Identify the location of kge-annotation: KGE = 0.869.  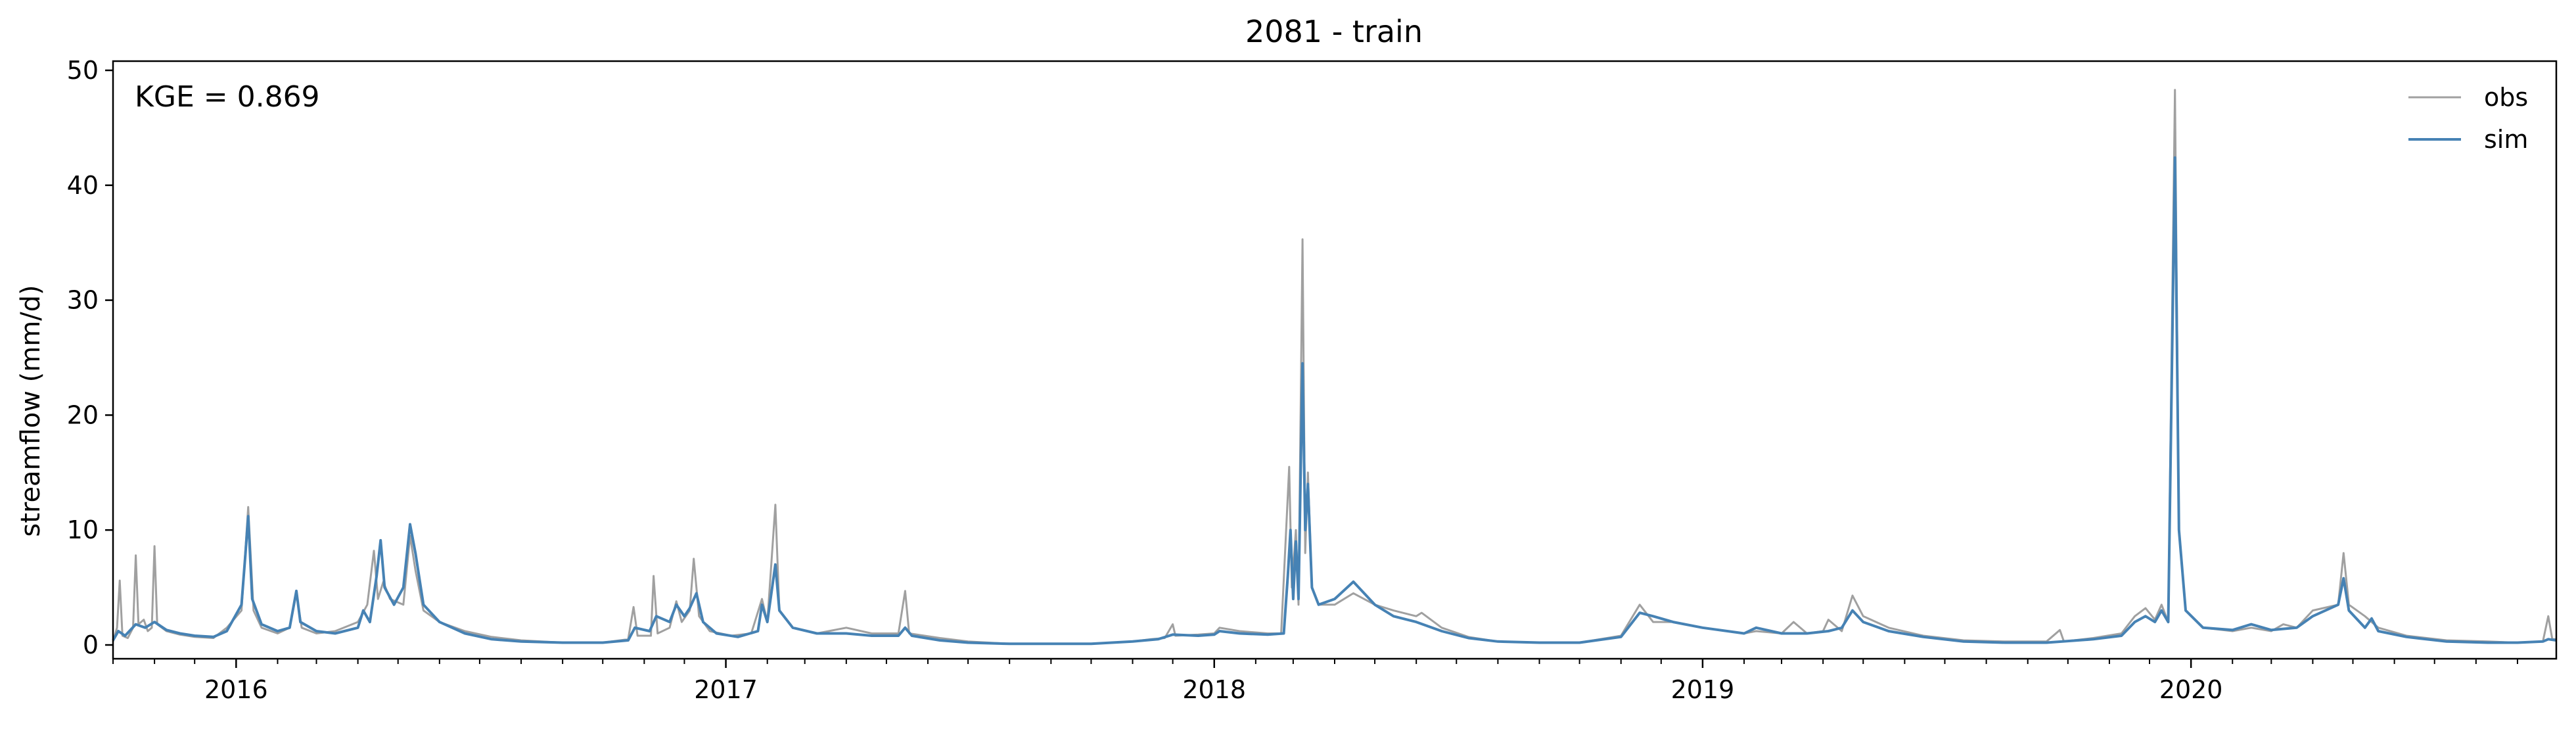
(227, 97).